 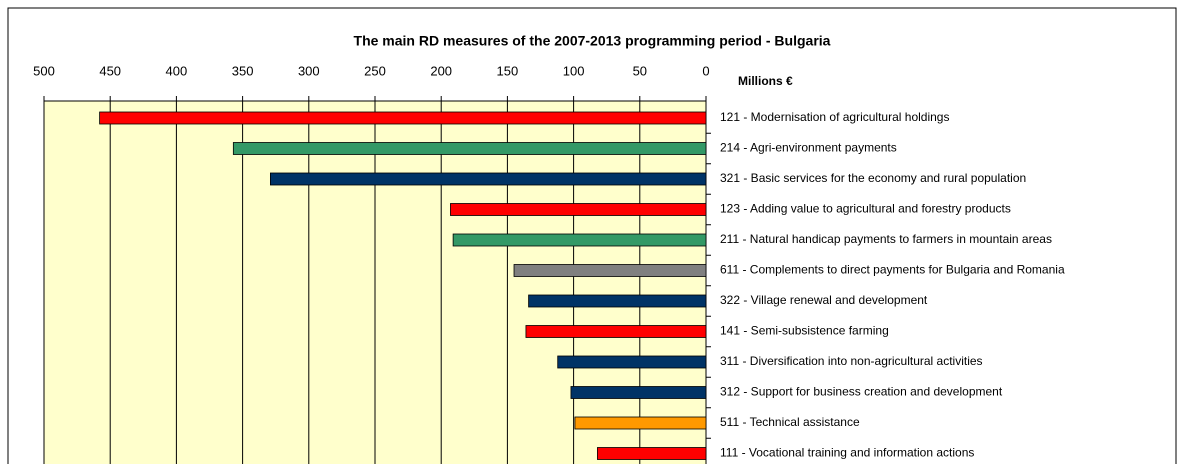 I want to click on x-tick-label: 500, so click(x=44, y=70).